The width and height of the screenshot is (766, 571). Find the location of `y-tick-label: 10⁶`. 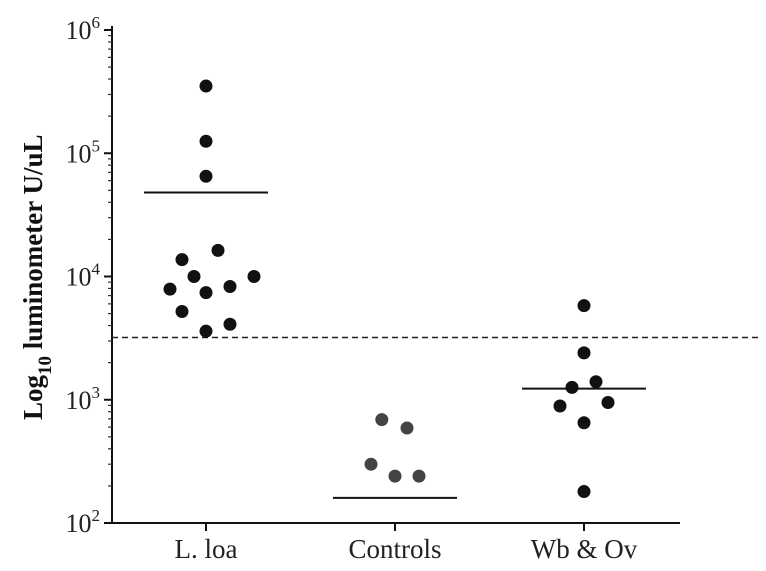

y-tick-label: 10⁶ is located at coordinates (83, 29).